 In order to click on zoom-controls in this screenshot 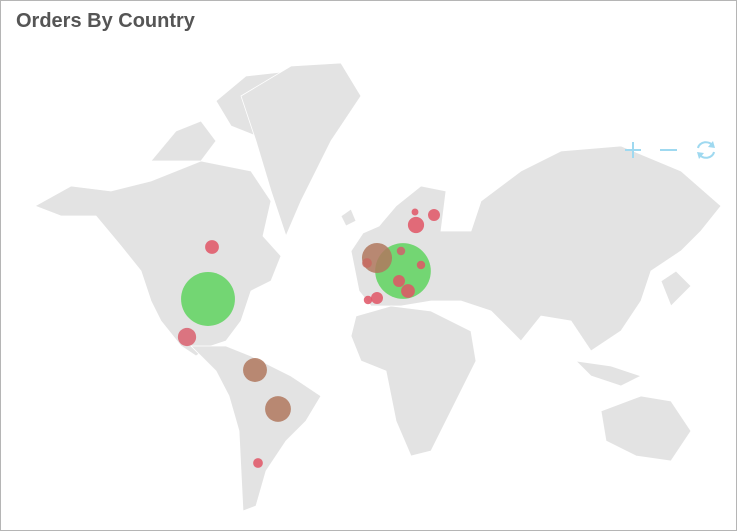, I will do `click(670, 150)`.